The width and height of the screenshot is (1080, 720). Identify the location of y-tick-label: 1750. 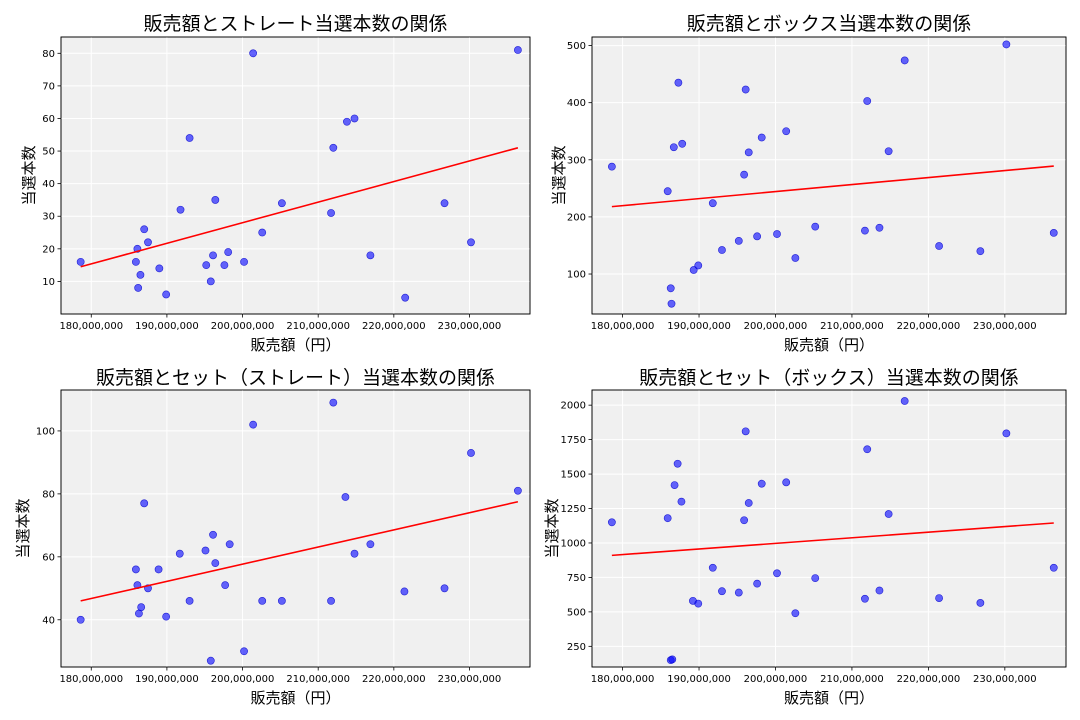
(573, 440).